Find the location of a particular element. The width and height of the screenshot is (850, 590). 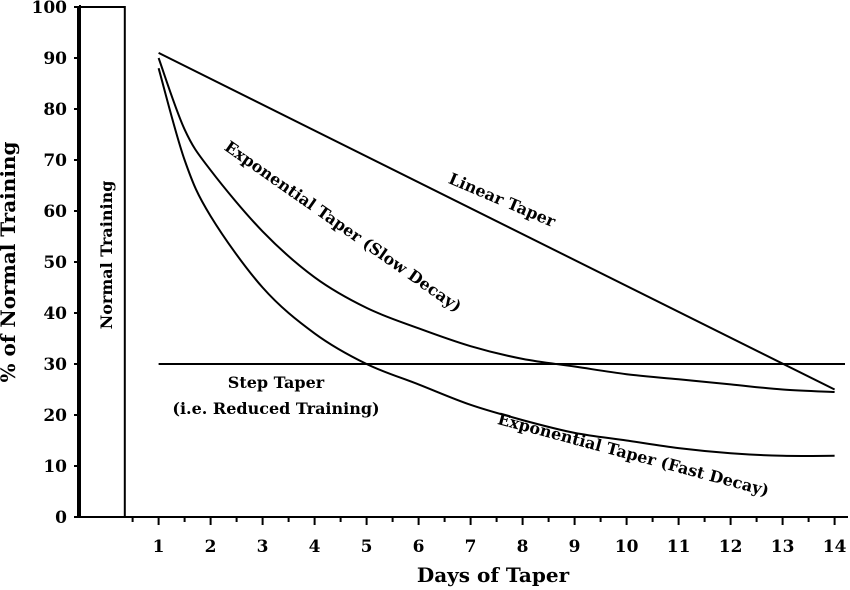

linear-taper-label: Linear Taper is located at coordinates (502, 200).